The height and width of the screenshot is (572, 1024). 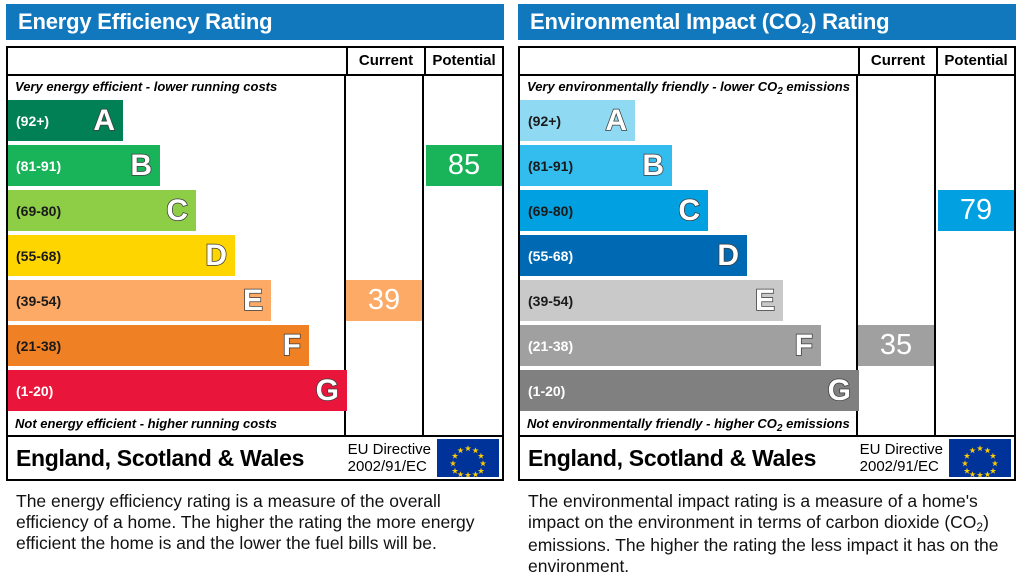 I want to click on band-row: (39-54) E, so click(x=767, y=300).